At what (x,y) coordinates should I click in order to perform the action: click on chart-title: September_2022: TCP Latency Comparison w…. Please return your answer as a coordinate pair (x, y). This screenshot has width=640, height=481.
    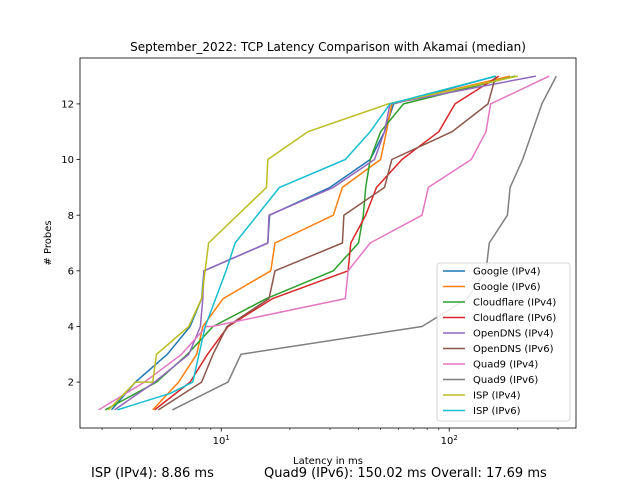
    Looking at the image, I should click on (328, 47).